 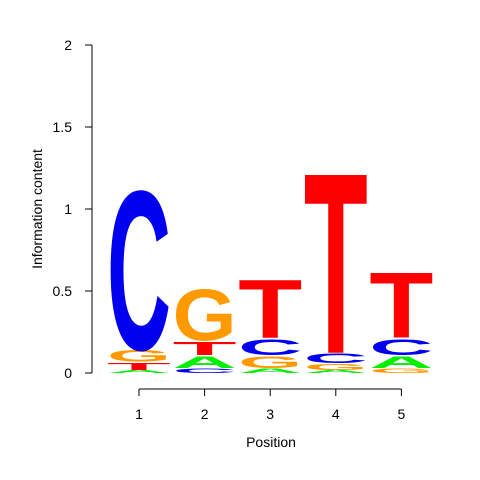 I want to click on letter-glyph: G, so click(x=205, y=316).